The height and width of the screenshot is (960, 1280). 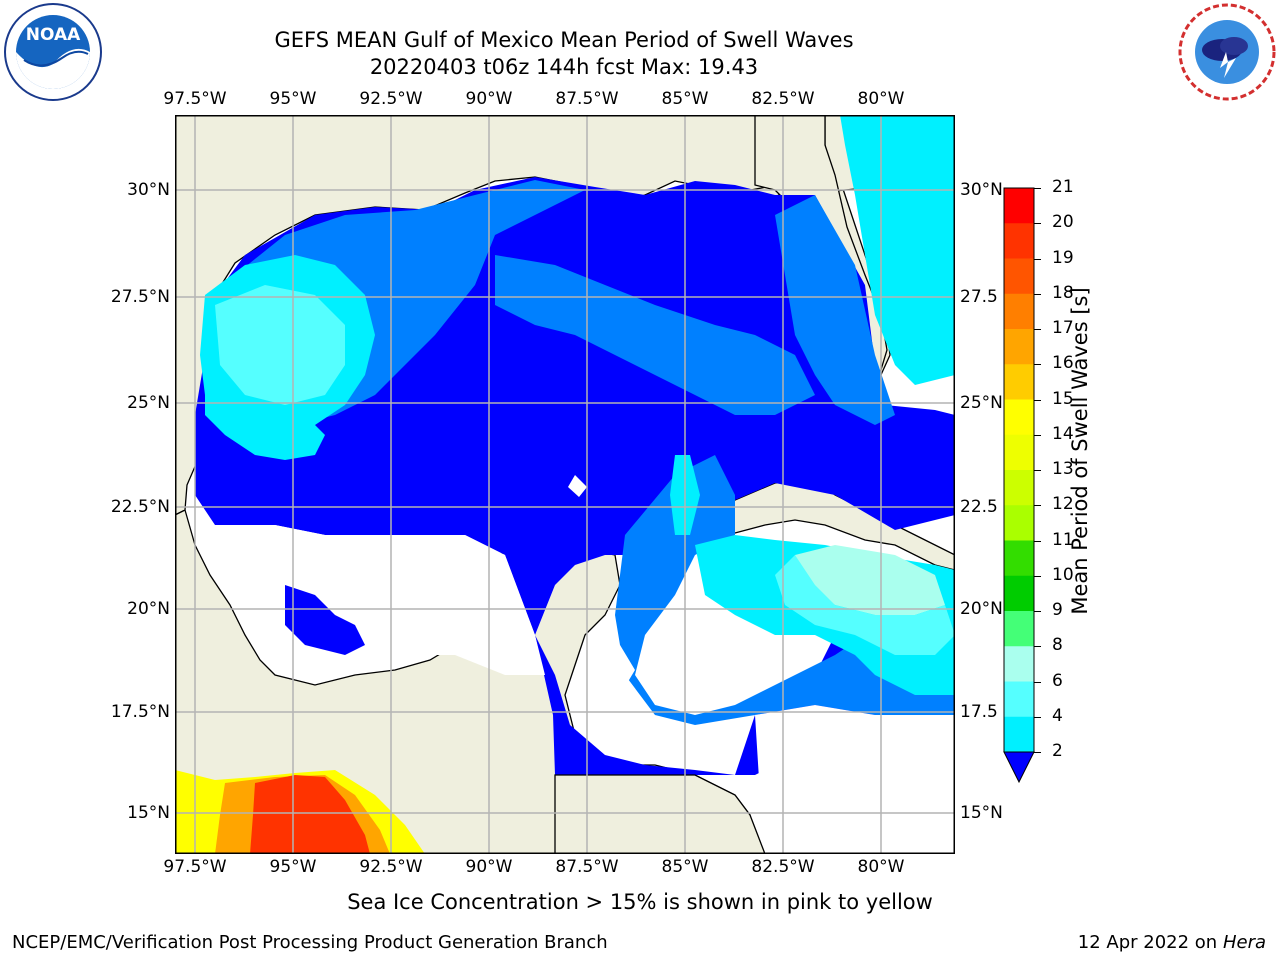 I want to click on lon-label-bottom-5: 85°W, so click(x=685, y=867).